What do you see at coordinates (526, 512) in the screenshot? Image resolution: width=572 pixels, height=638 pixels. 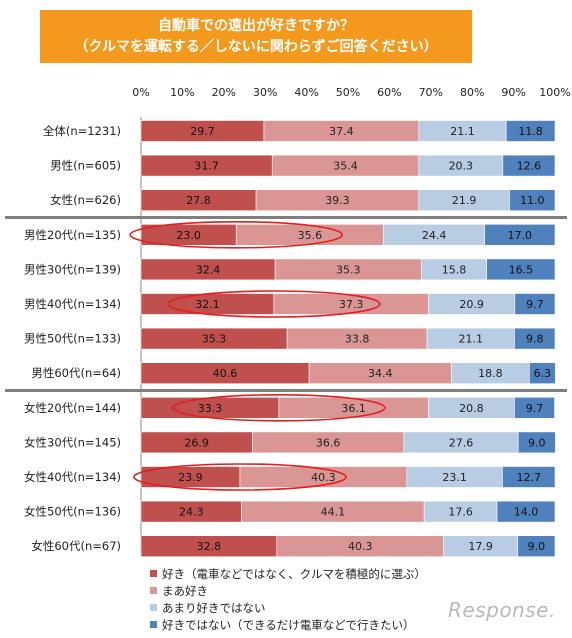 I see `data-label: 14.0` at bounding box center [526, 512].